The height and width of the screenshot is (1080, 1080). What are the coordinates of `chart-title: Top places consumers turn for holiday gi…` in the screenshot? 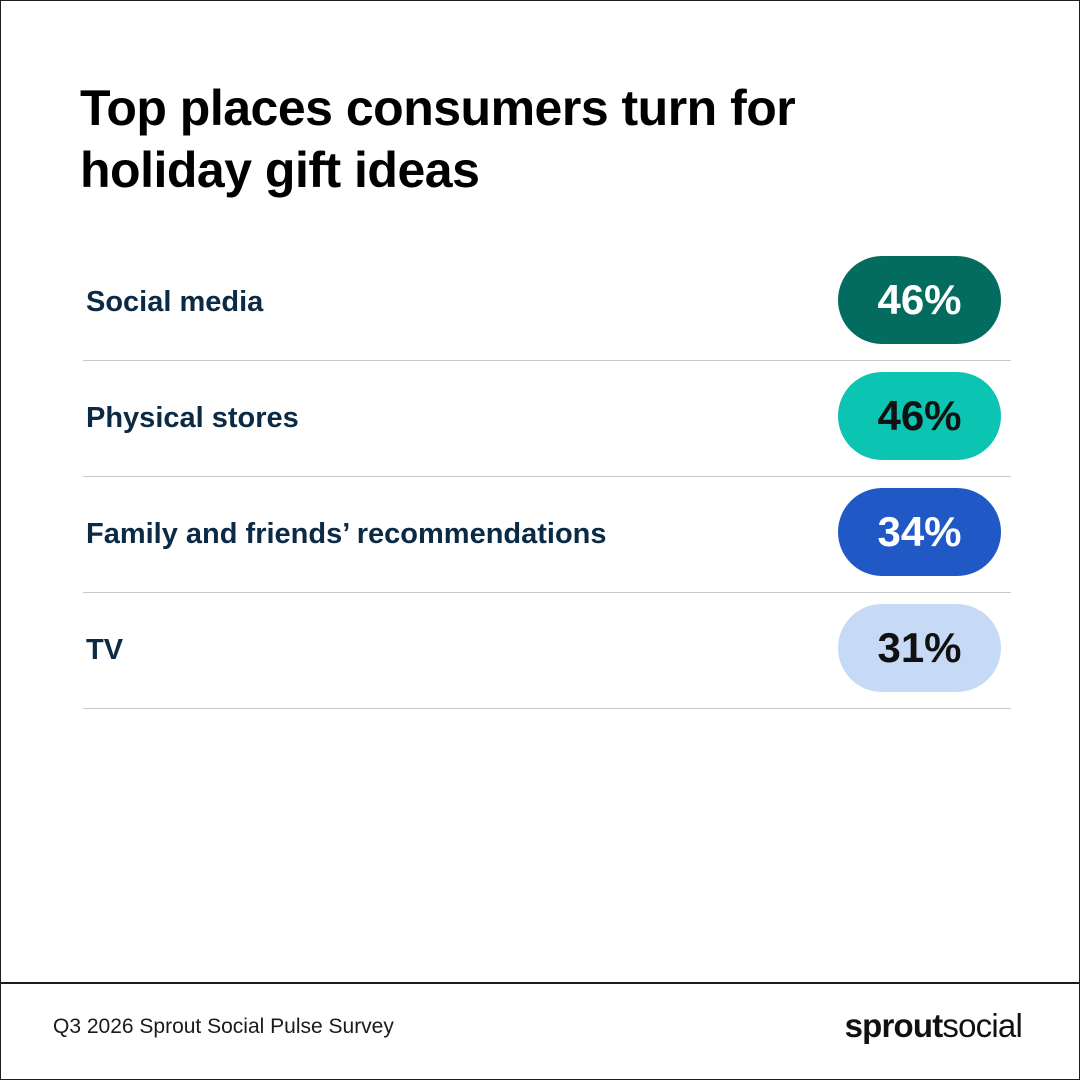 It's located at (438, 139).